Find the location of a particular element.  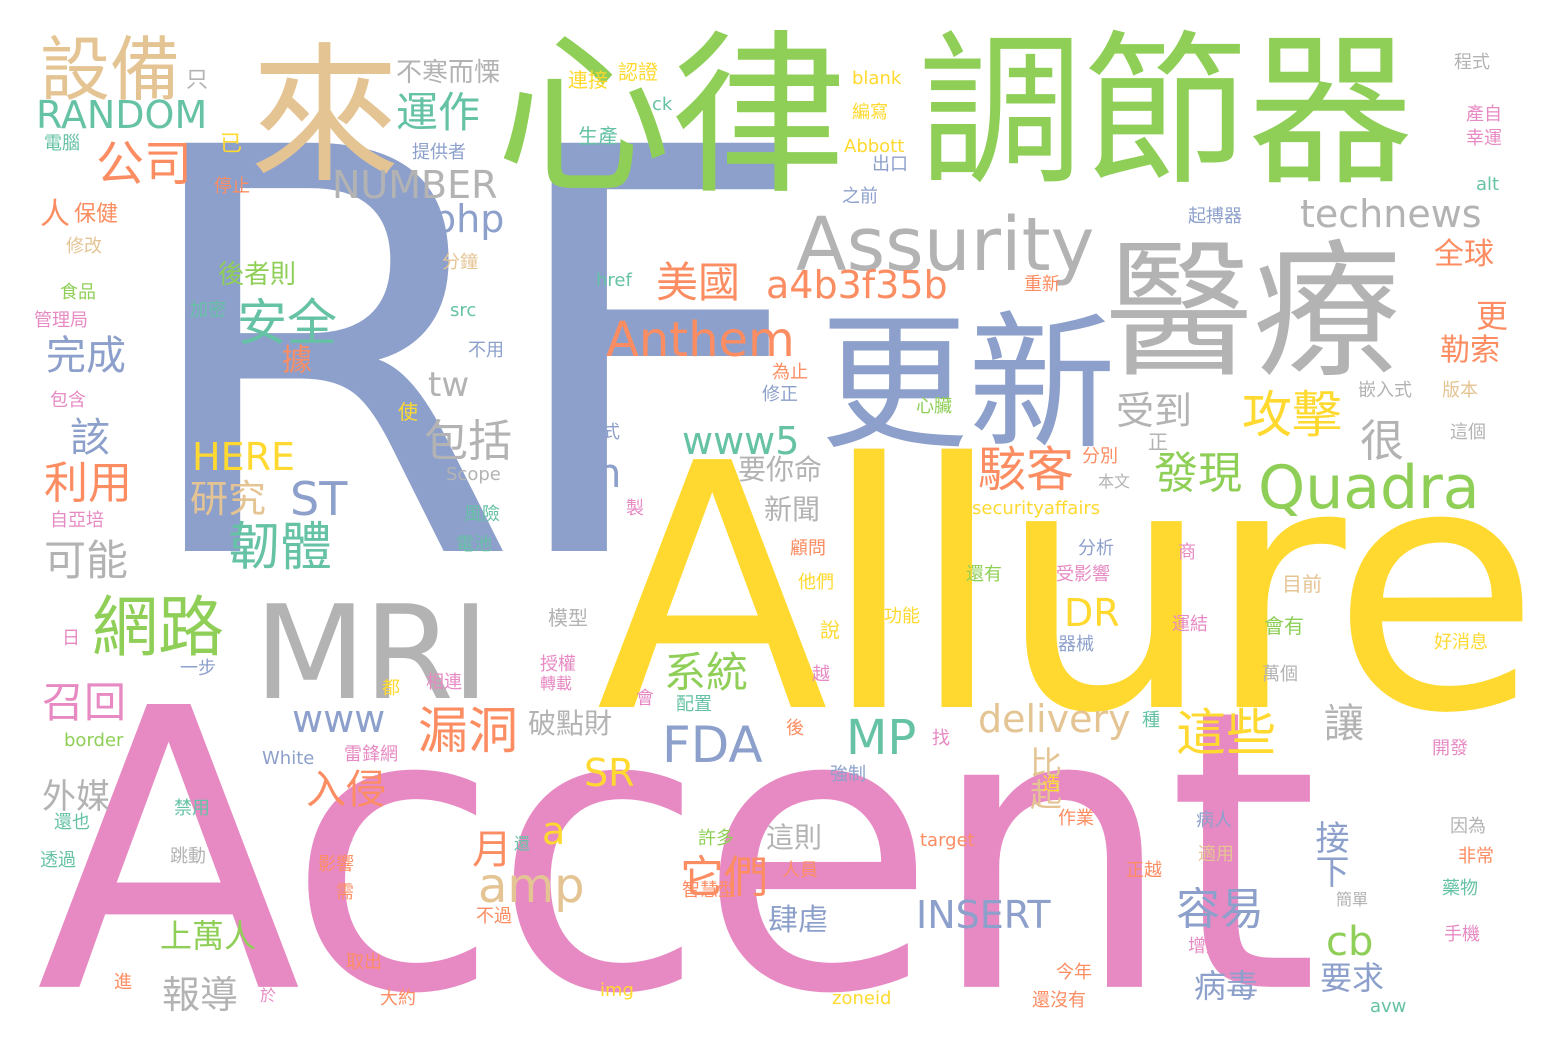

word-jinyong: 禁用 is located at coordinates (192, 808).